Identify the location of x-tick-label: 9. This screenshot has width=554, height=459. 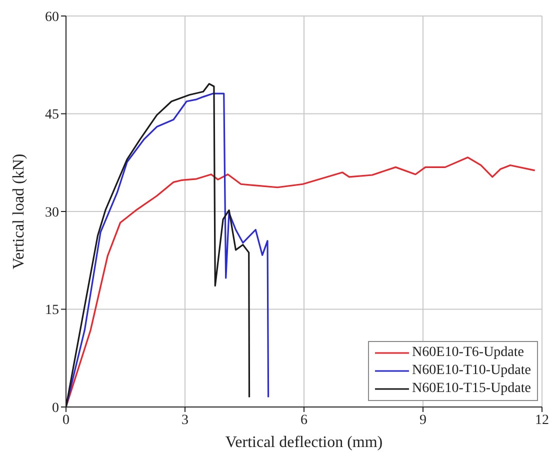
(423, 420).